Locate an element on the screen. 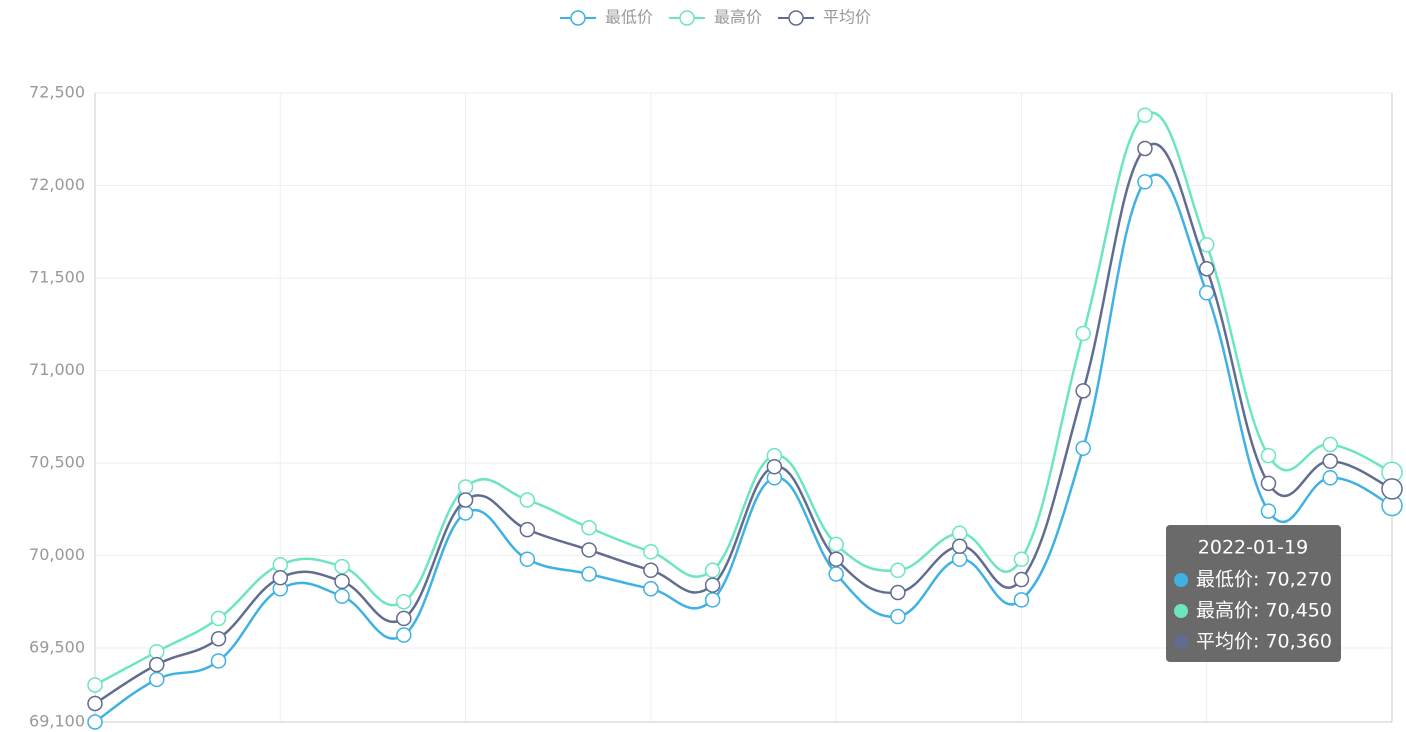 The image size is (1406, 732). legend-item: 最高价 is located at coordinates (715, 17).